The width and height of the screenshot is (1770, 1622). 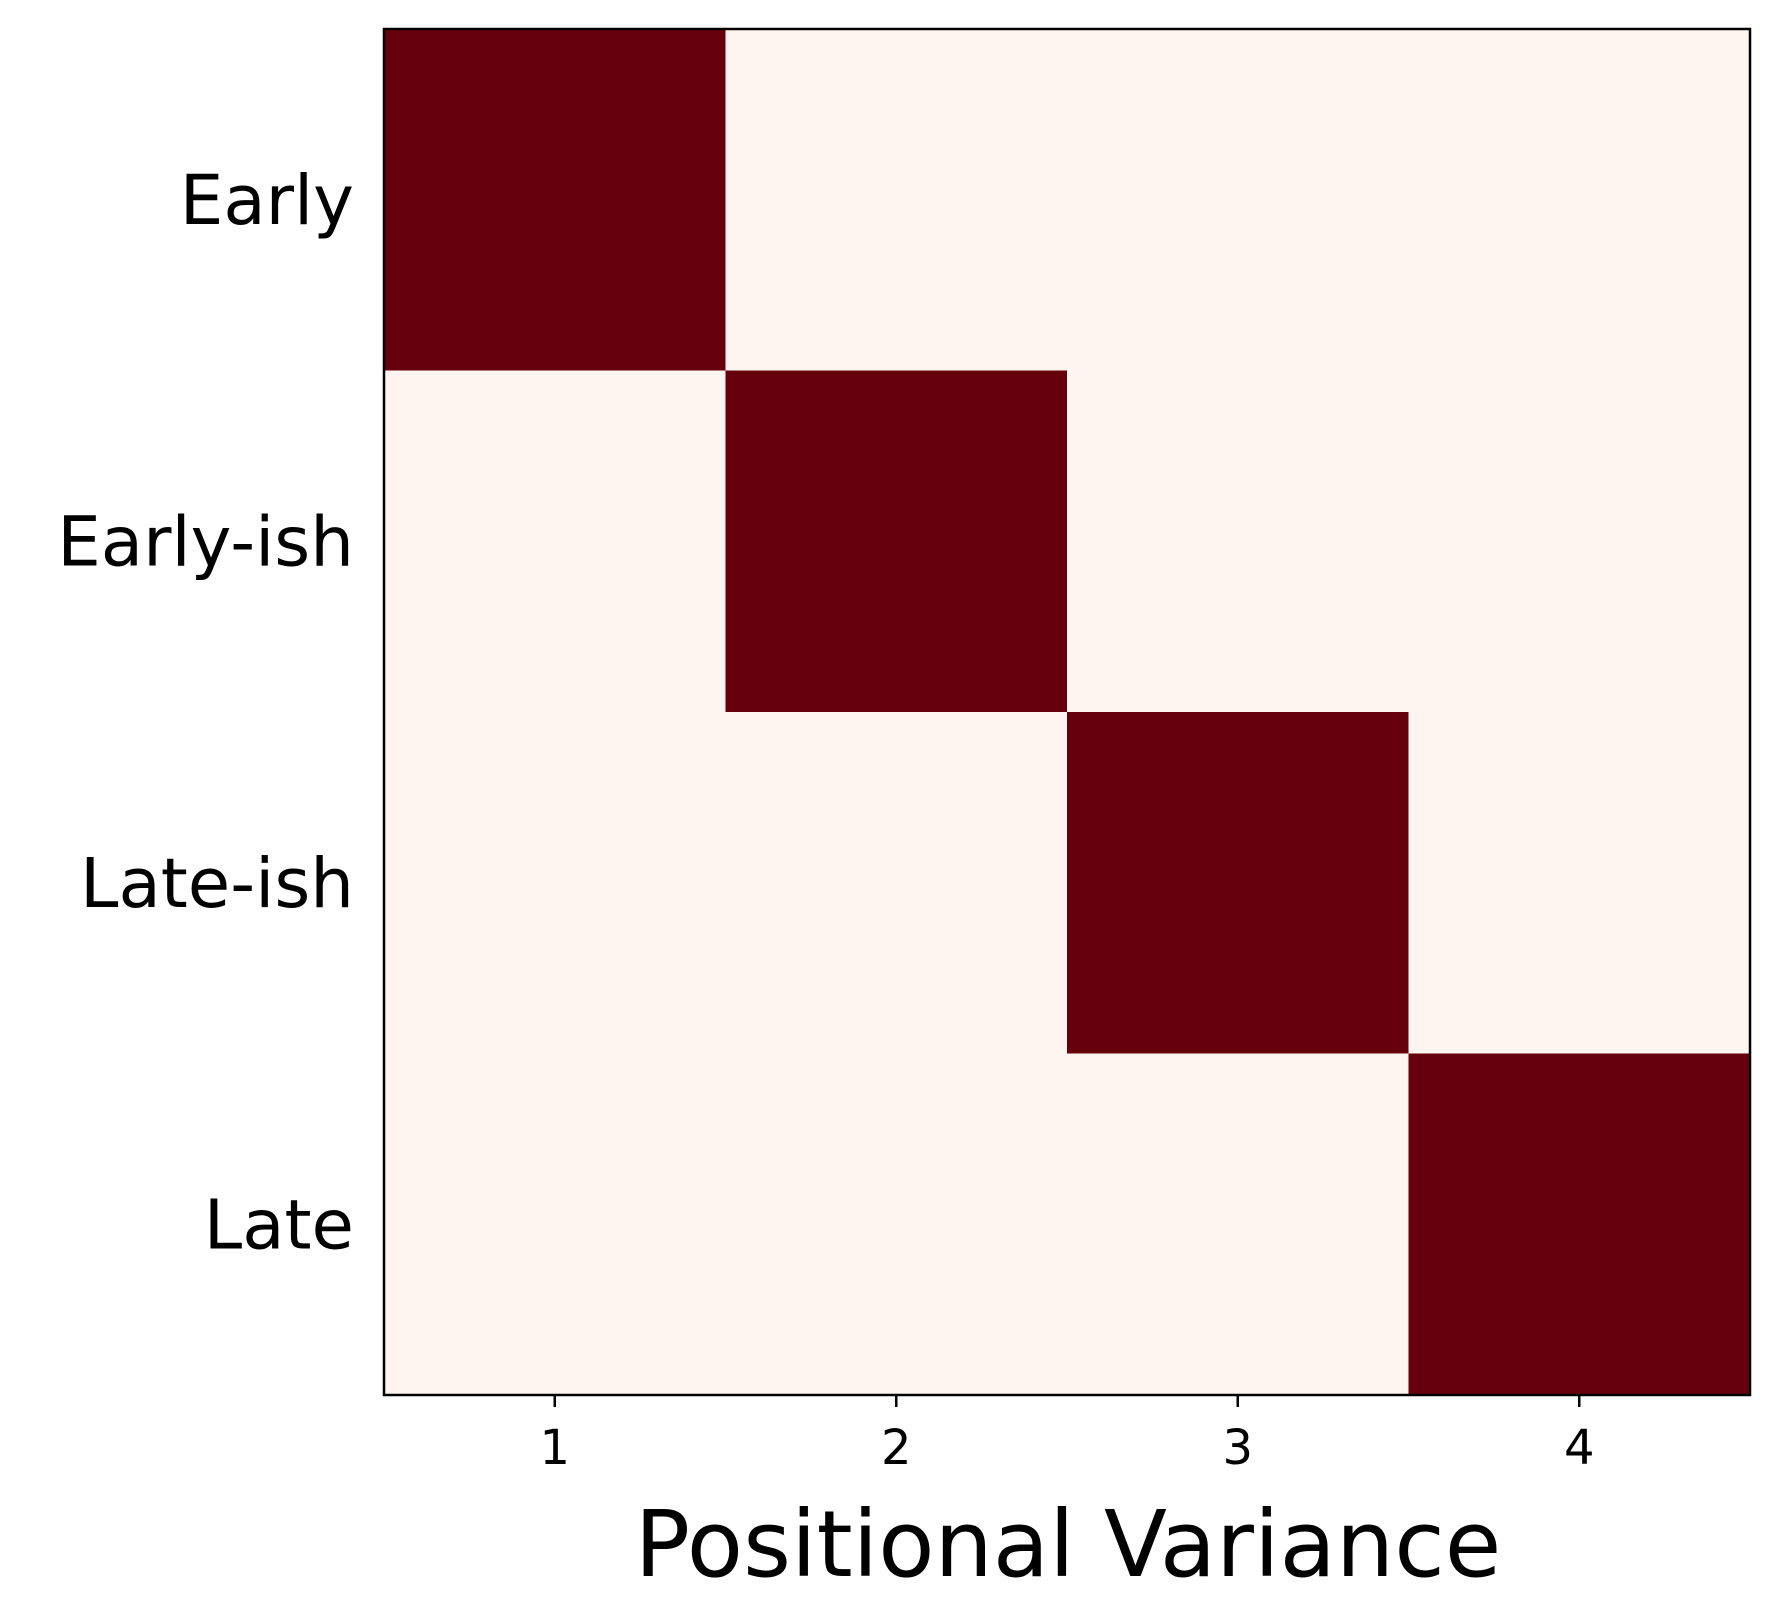 I want to click on x-tick-label-4: 4, so click(x=1579, y=1448).